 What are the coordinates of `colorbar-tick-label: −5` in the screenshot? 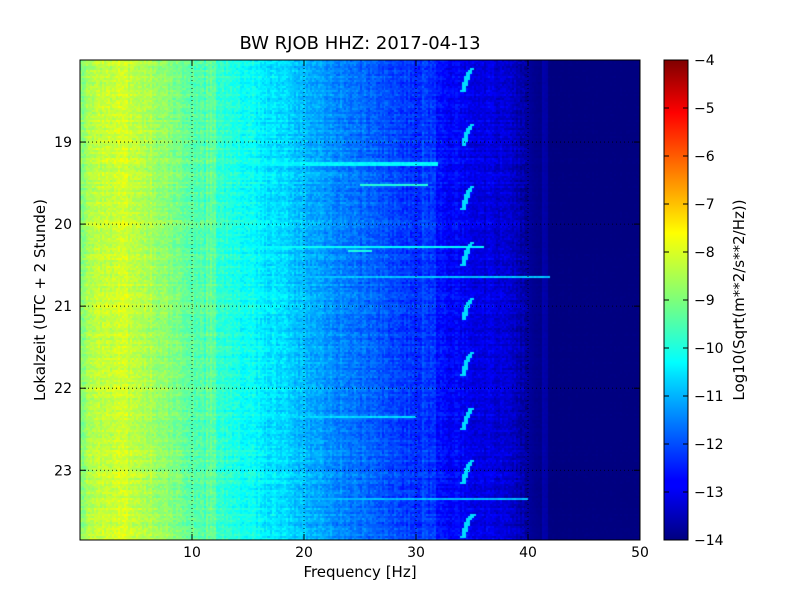 It's located at (704, 109).